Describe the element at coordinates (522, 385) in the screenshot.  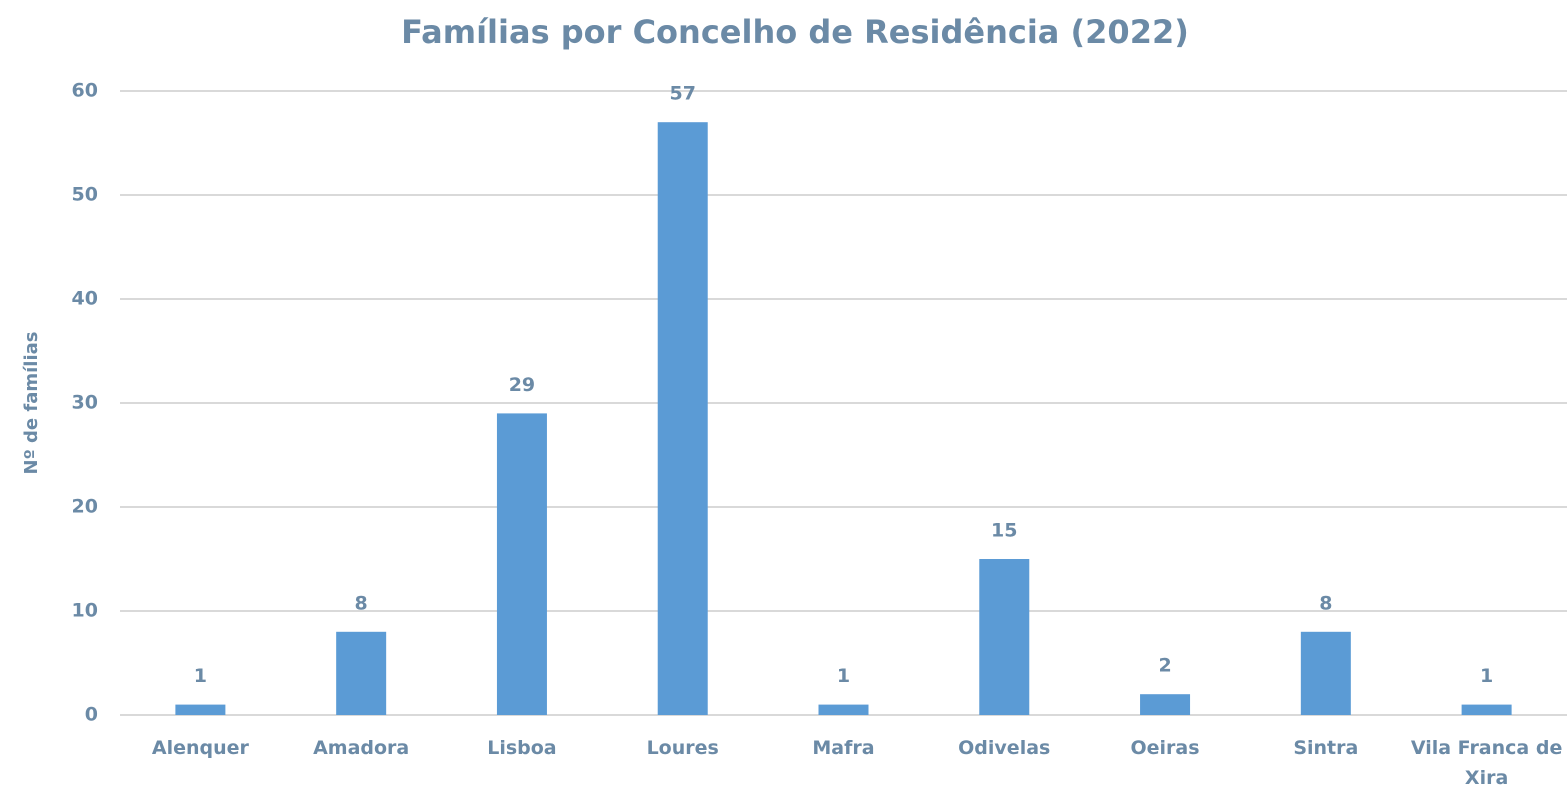
I see `data-label: 29` at that location.